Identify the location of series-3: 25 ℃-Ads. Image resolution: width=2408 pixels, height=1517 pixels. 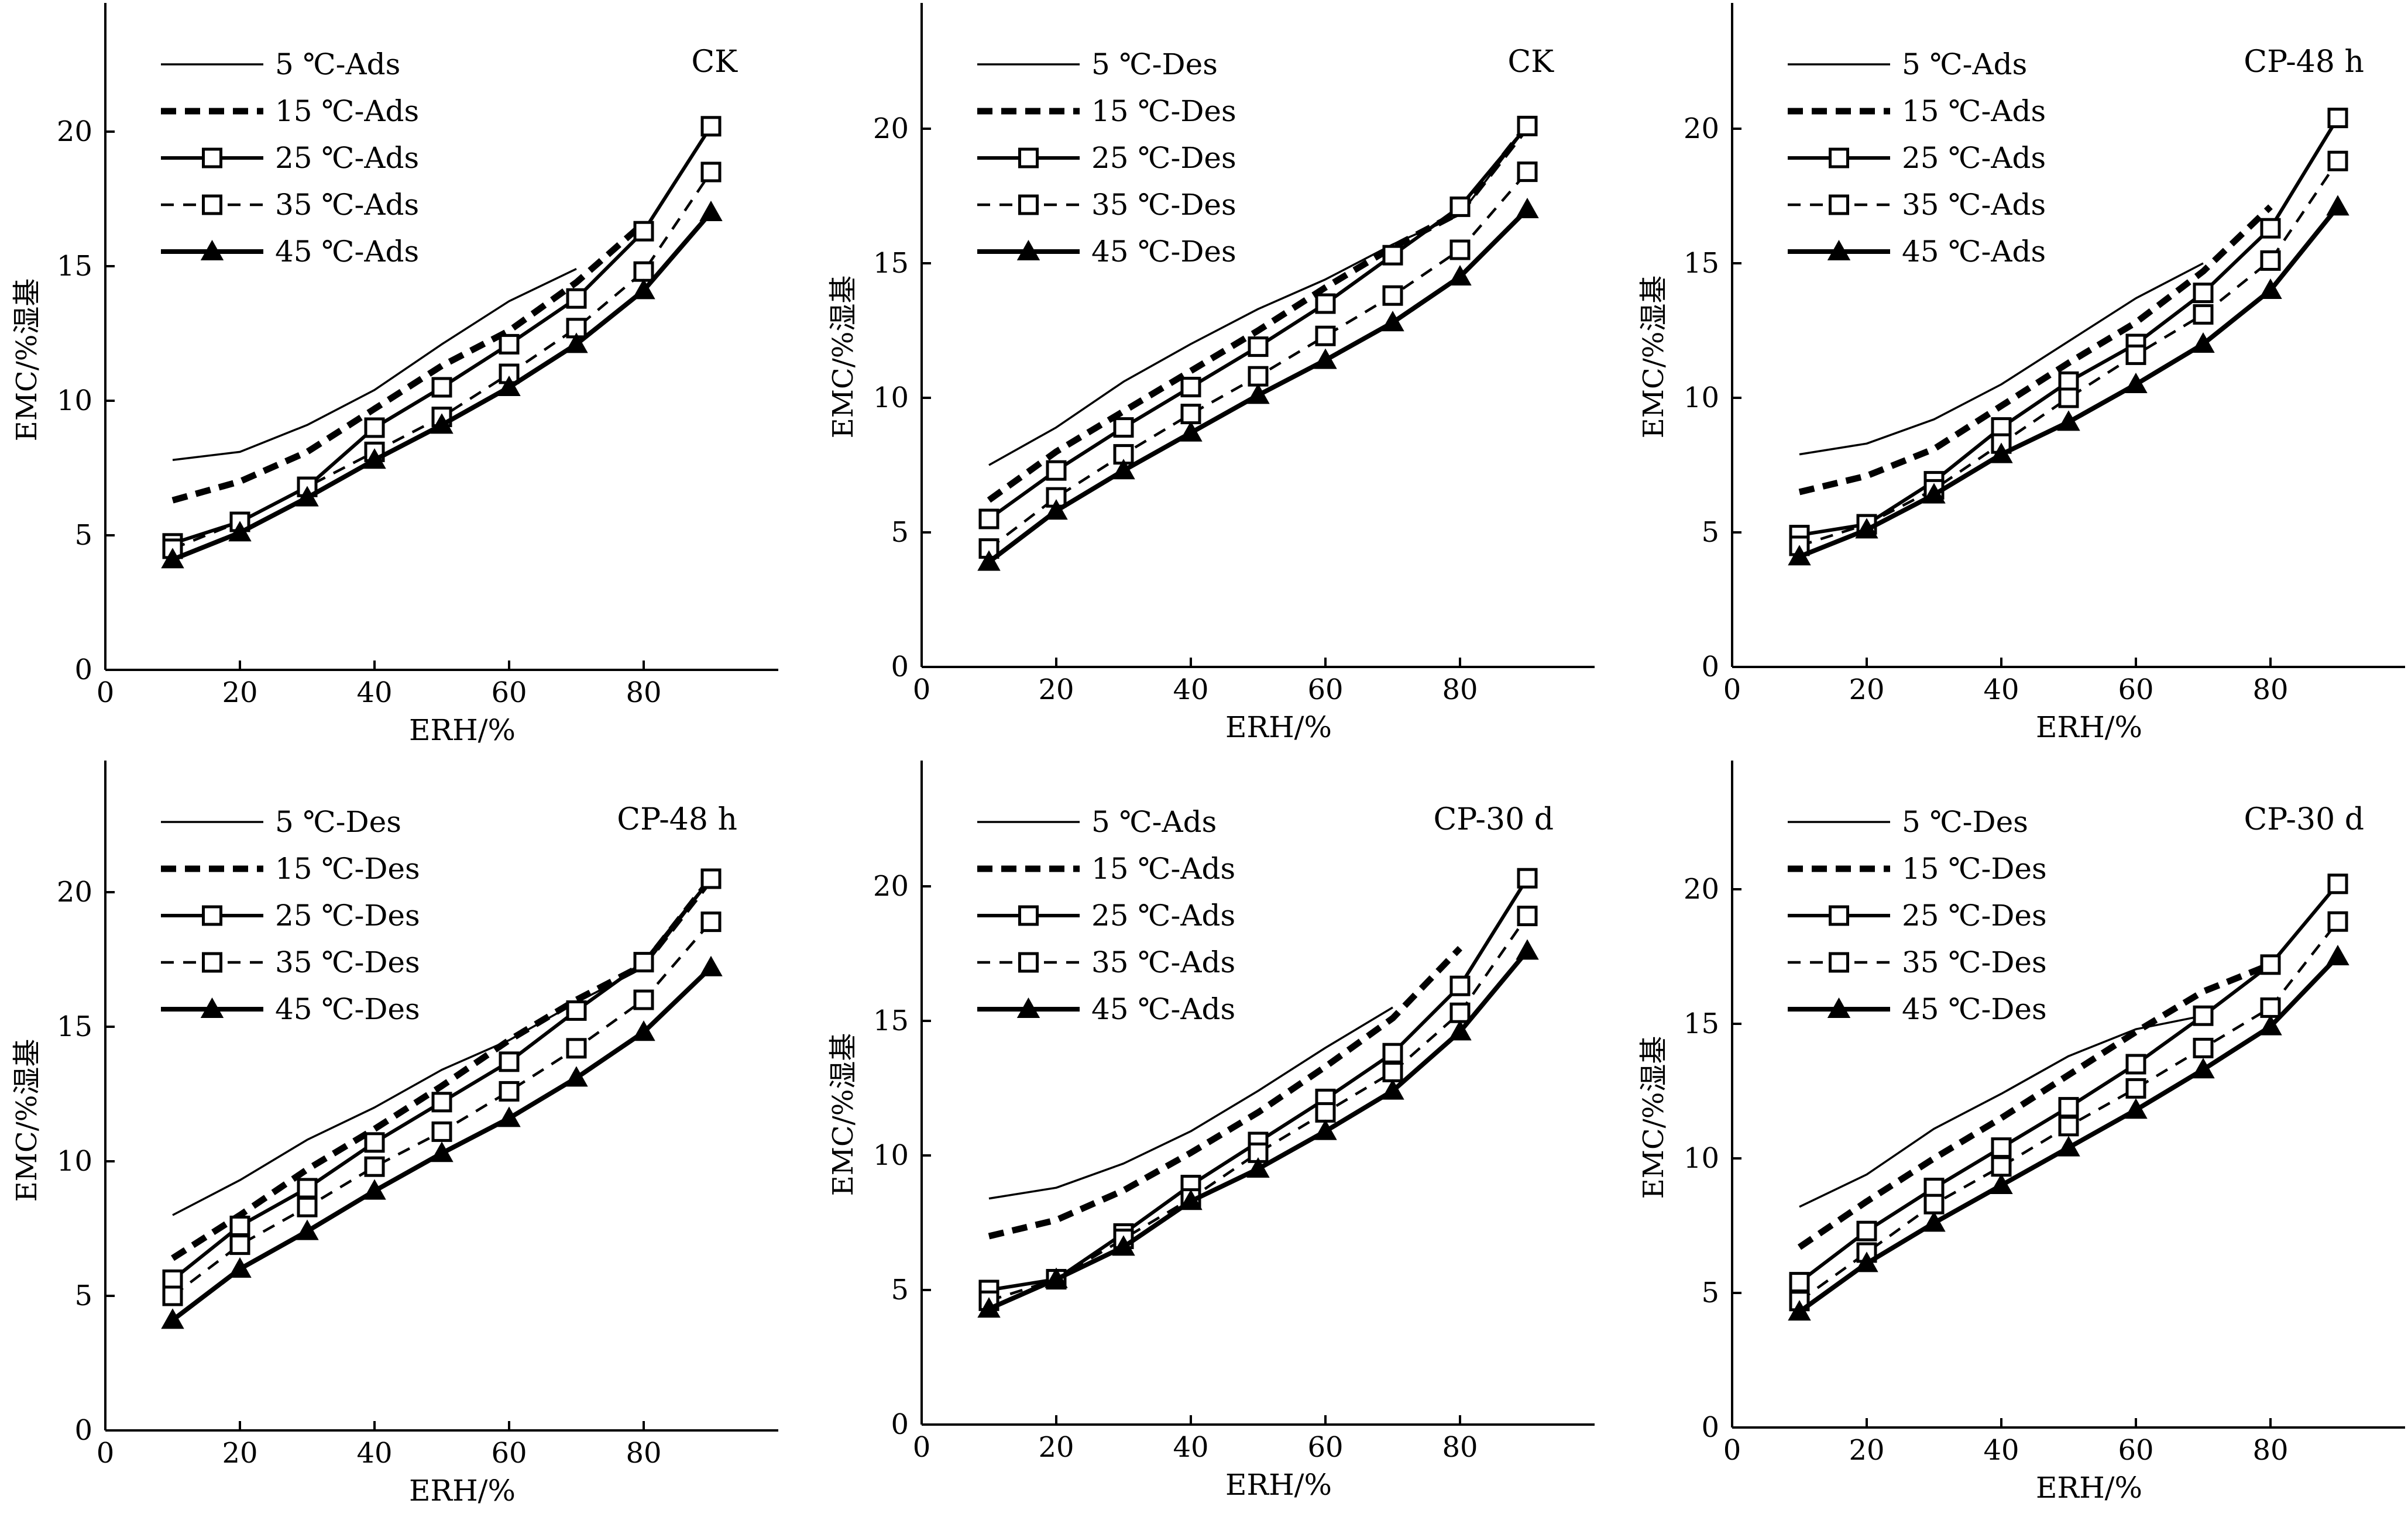
(1257, 1084).